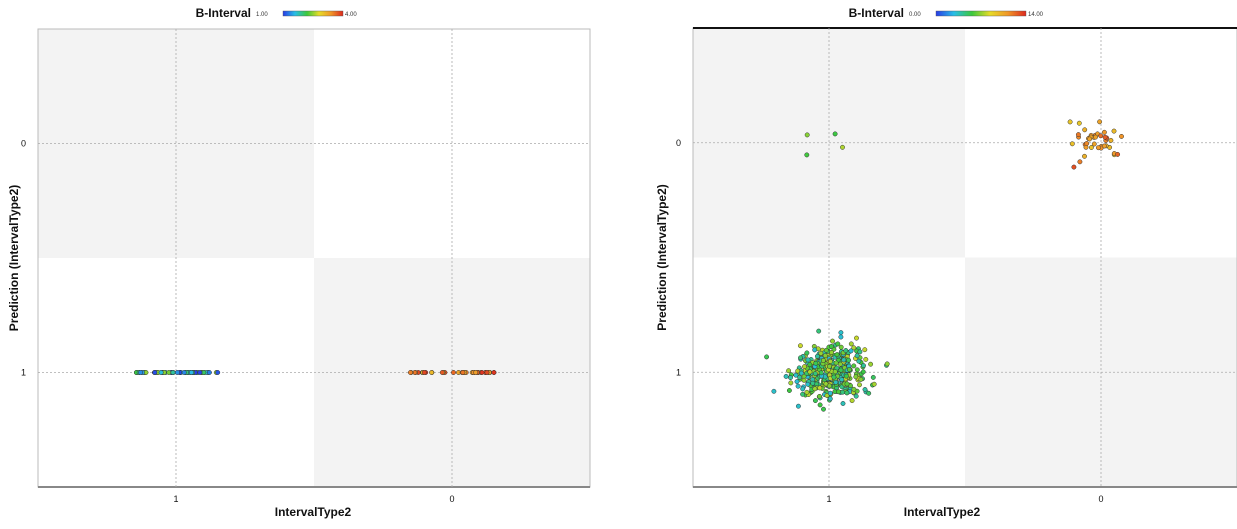  Describe the element at coordinates (313, 13) in the screenshot. I see `colorbar` at that location.